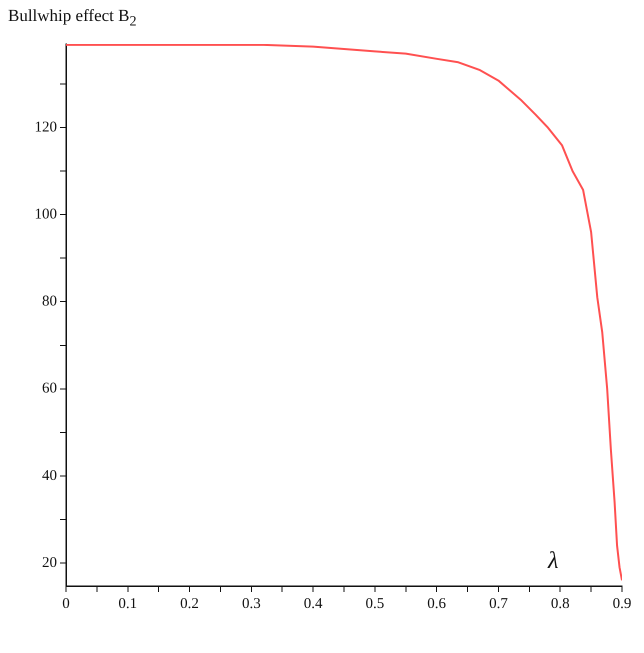 This screenshot has height=653, width=644. I want to click on x-tick-label: 0.3, so click(251, 604).